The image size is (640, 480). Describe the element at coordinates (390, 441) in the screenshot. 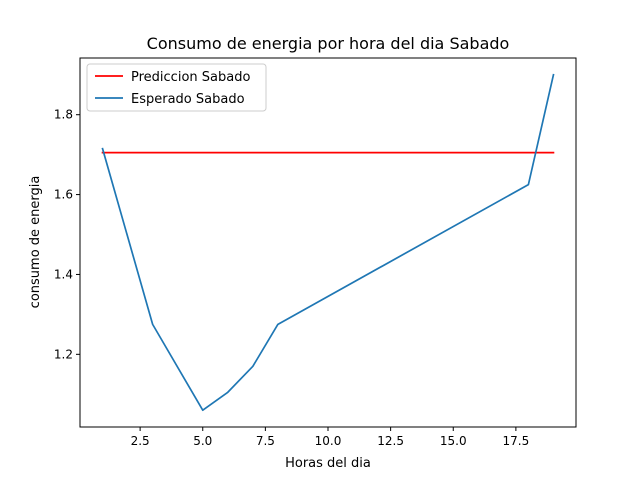

I see `x-tick-label: 12.5` at that location.